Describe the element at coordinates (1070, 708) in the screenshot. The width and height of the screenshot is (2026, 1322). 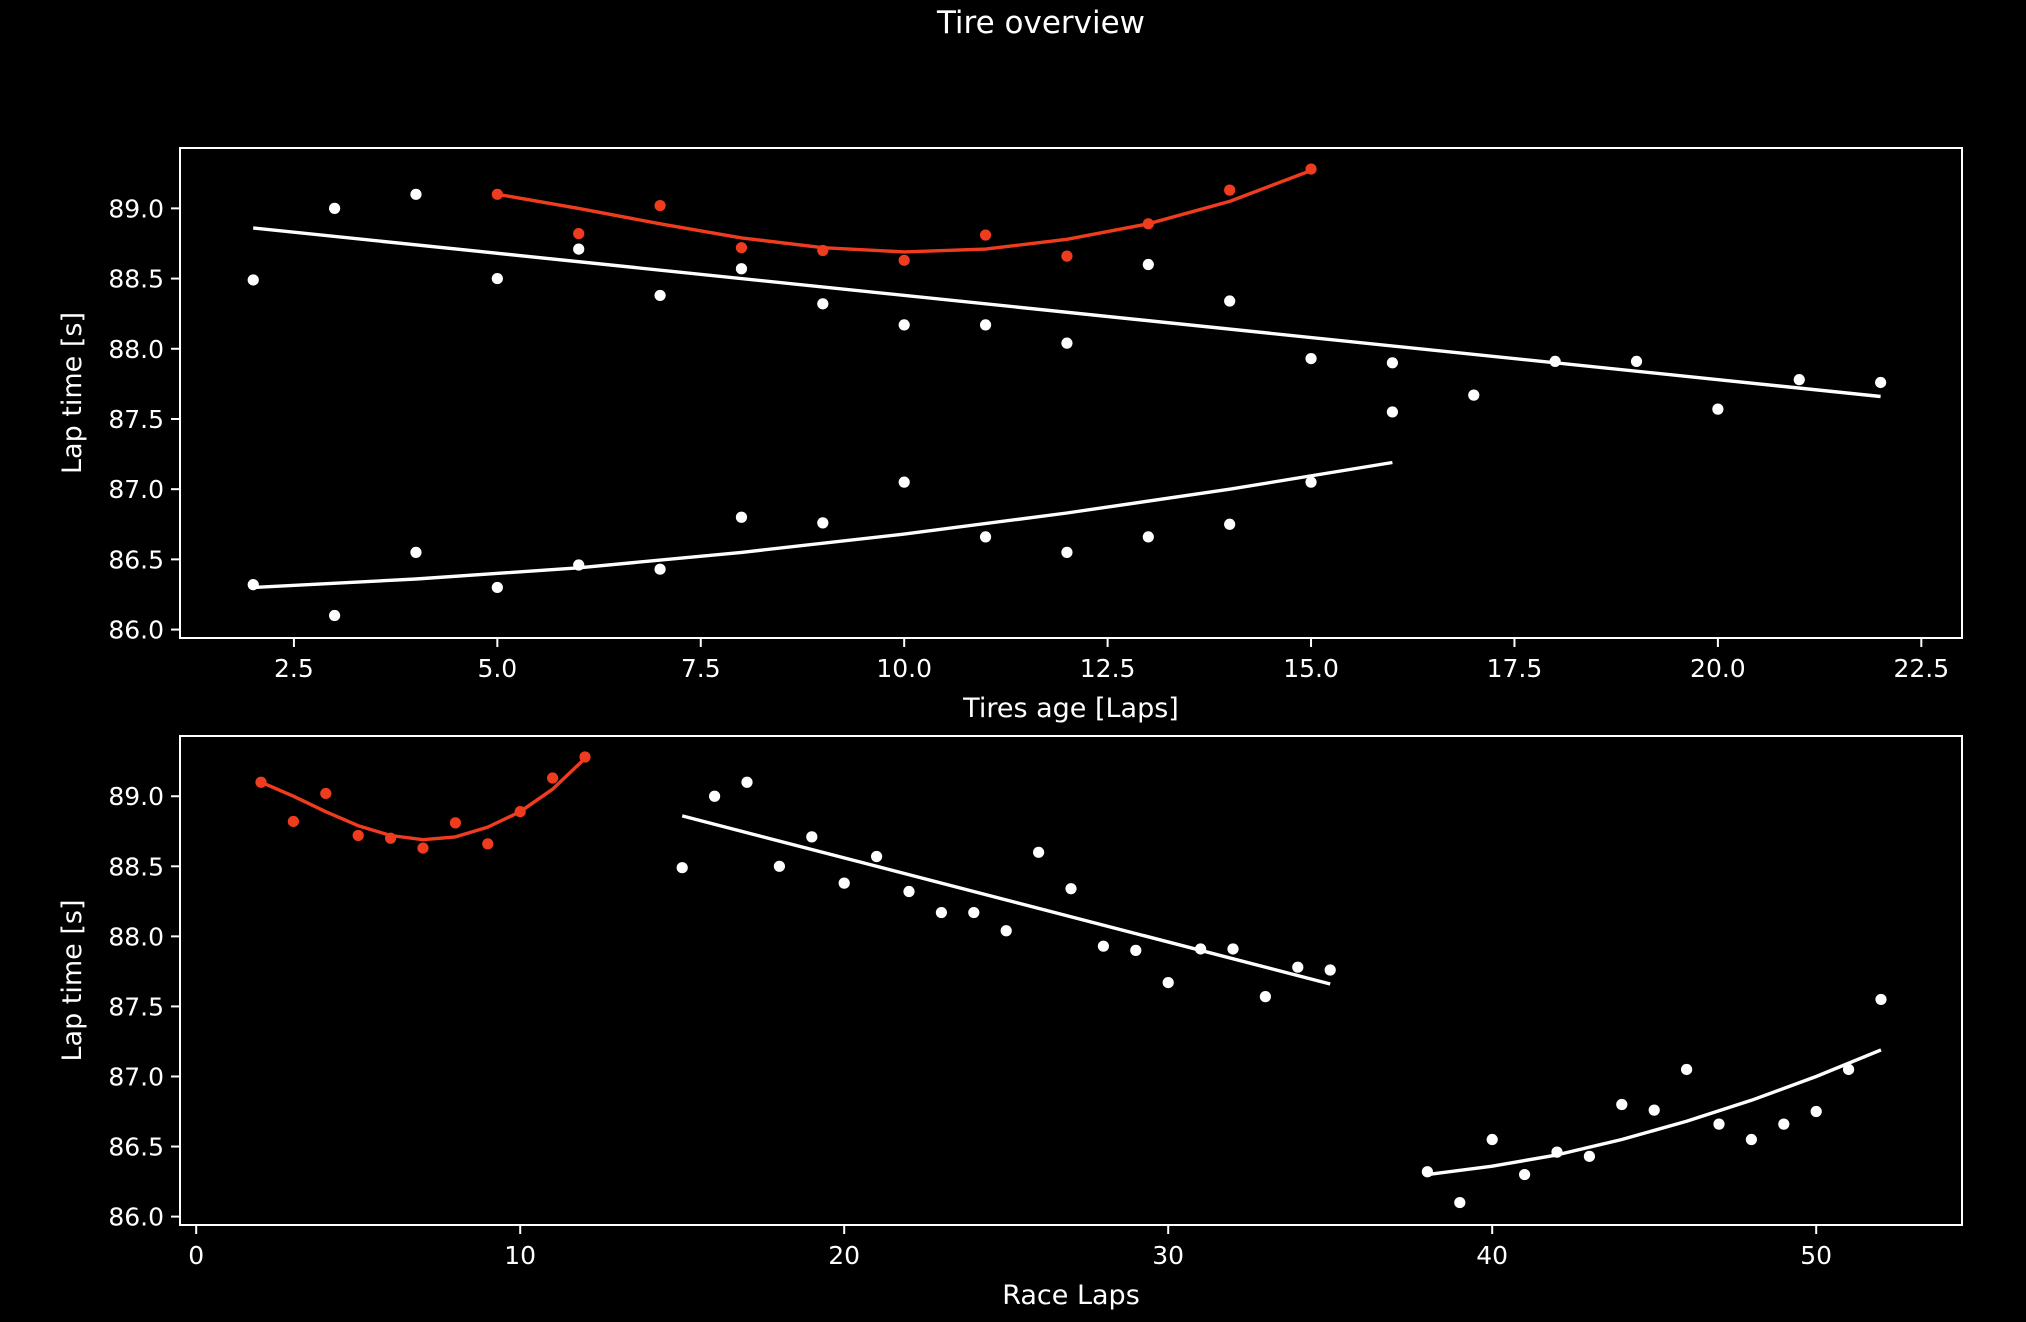
I see `tire-age-x-axis-label: Tires age [Laps]` at that location.